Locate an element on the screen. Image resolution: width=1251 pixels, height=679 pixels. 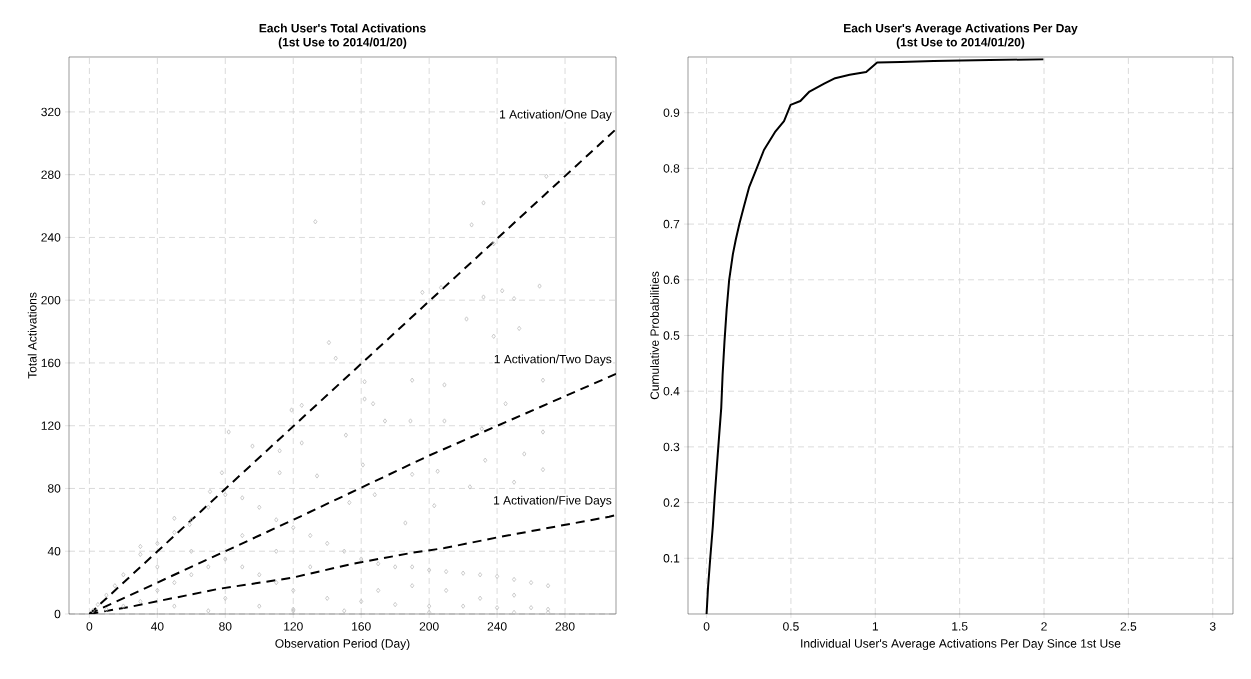
y-tick-label: 0.9 is located at coordinates (671, 112).